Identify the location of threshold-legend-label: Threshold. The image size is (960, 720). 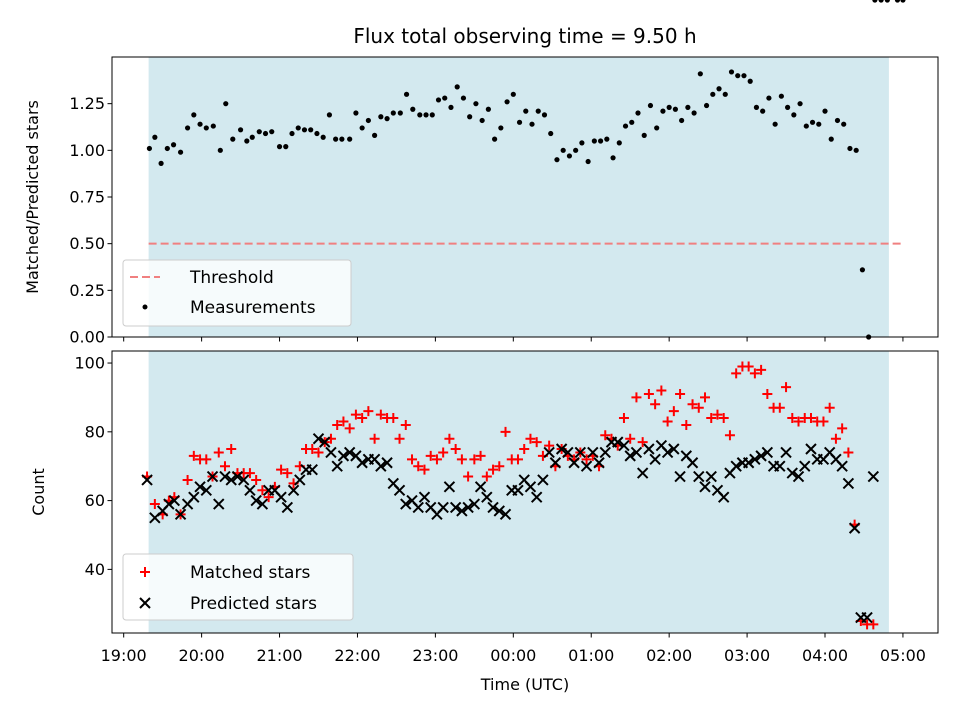
(231, 278).